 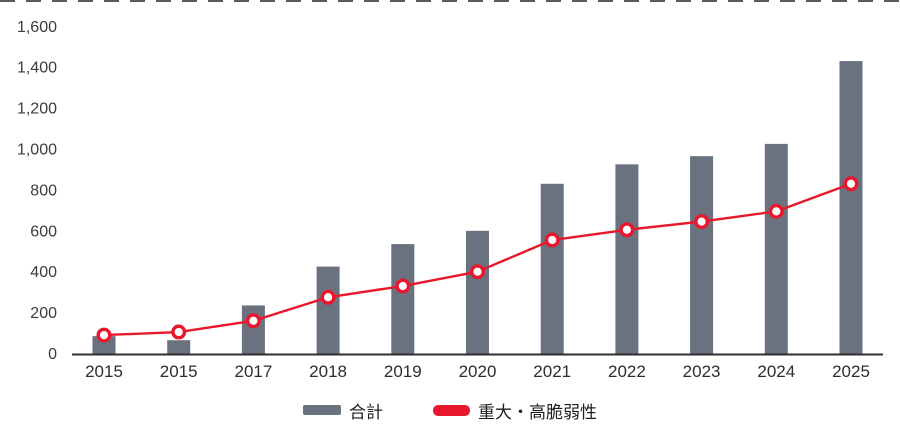 I want to click on x-axis-tick-label: 2023, so click(x=702, y=371).